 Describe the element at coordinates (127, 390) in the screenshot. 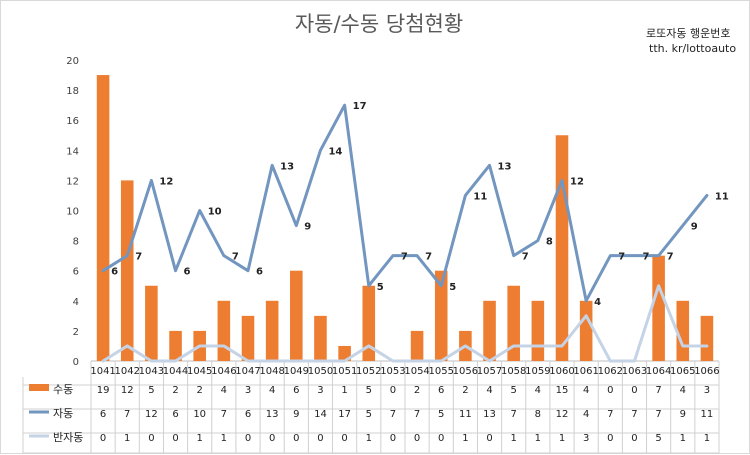

I see `table-cell: 12` at that location.